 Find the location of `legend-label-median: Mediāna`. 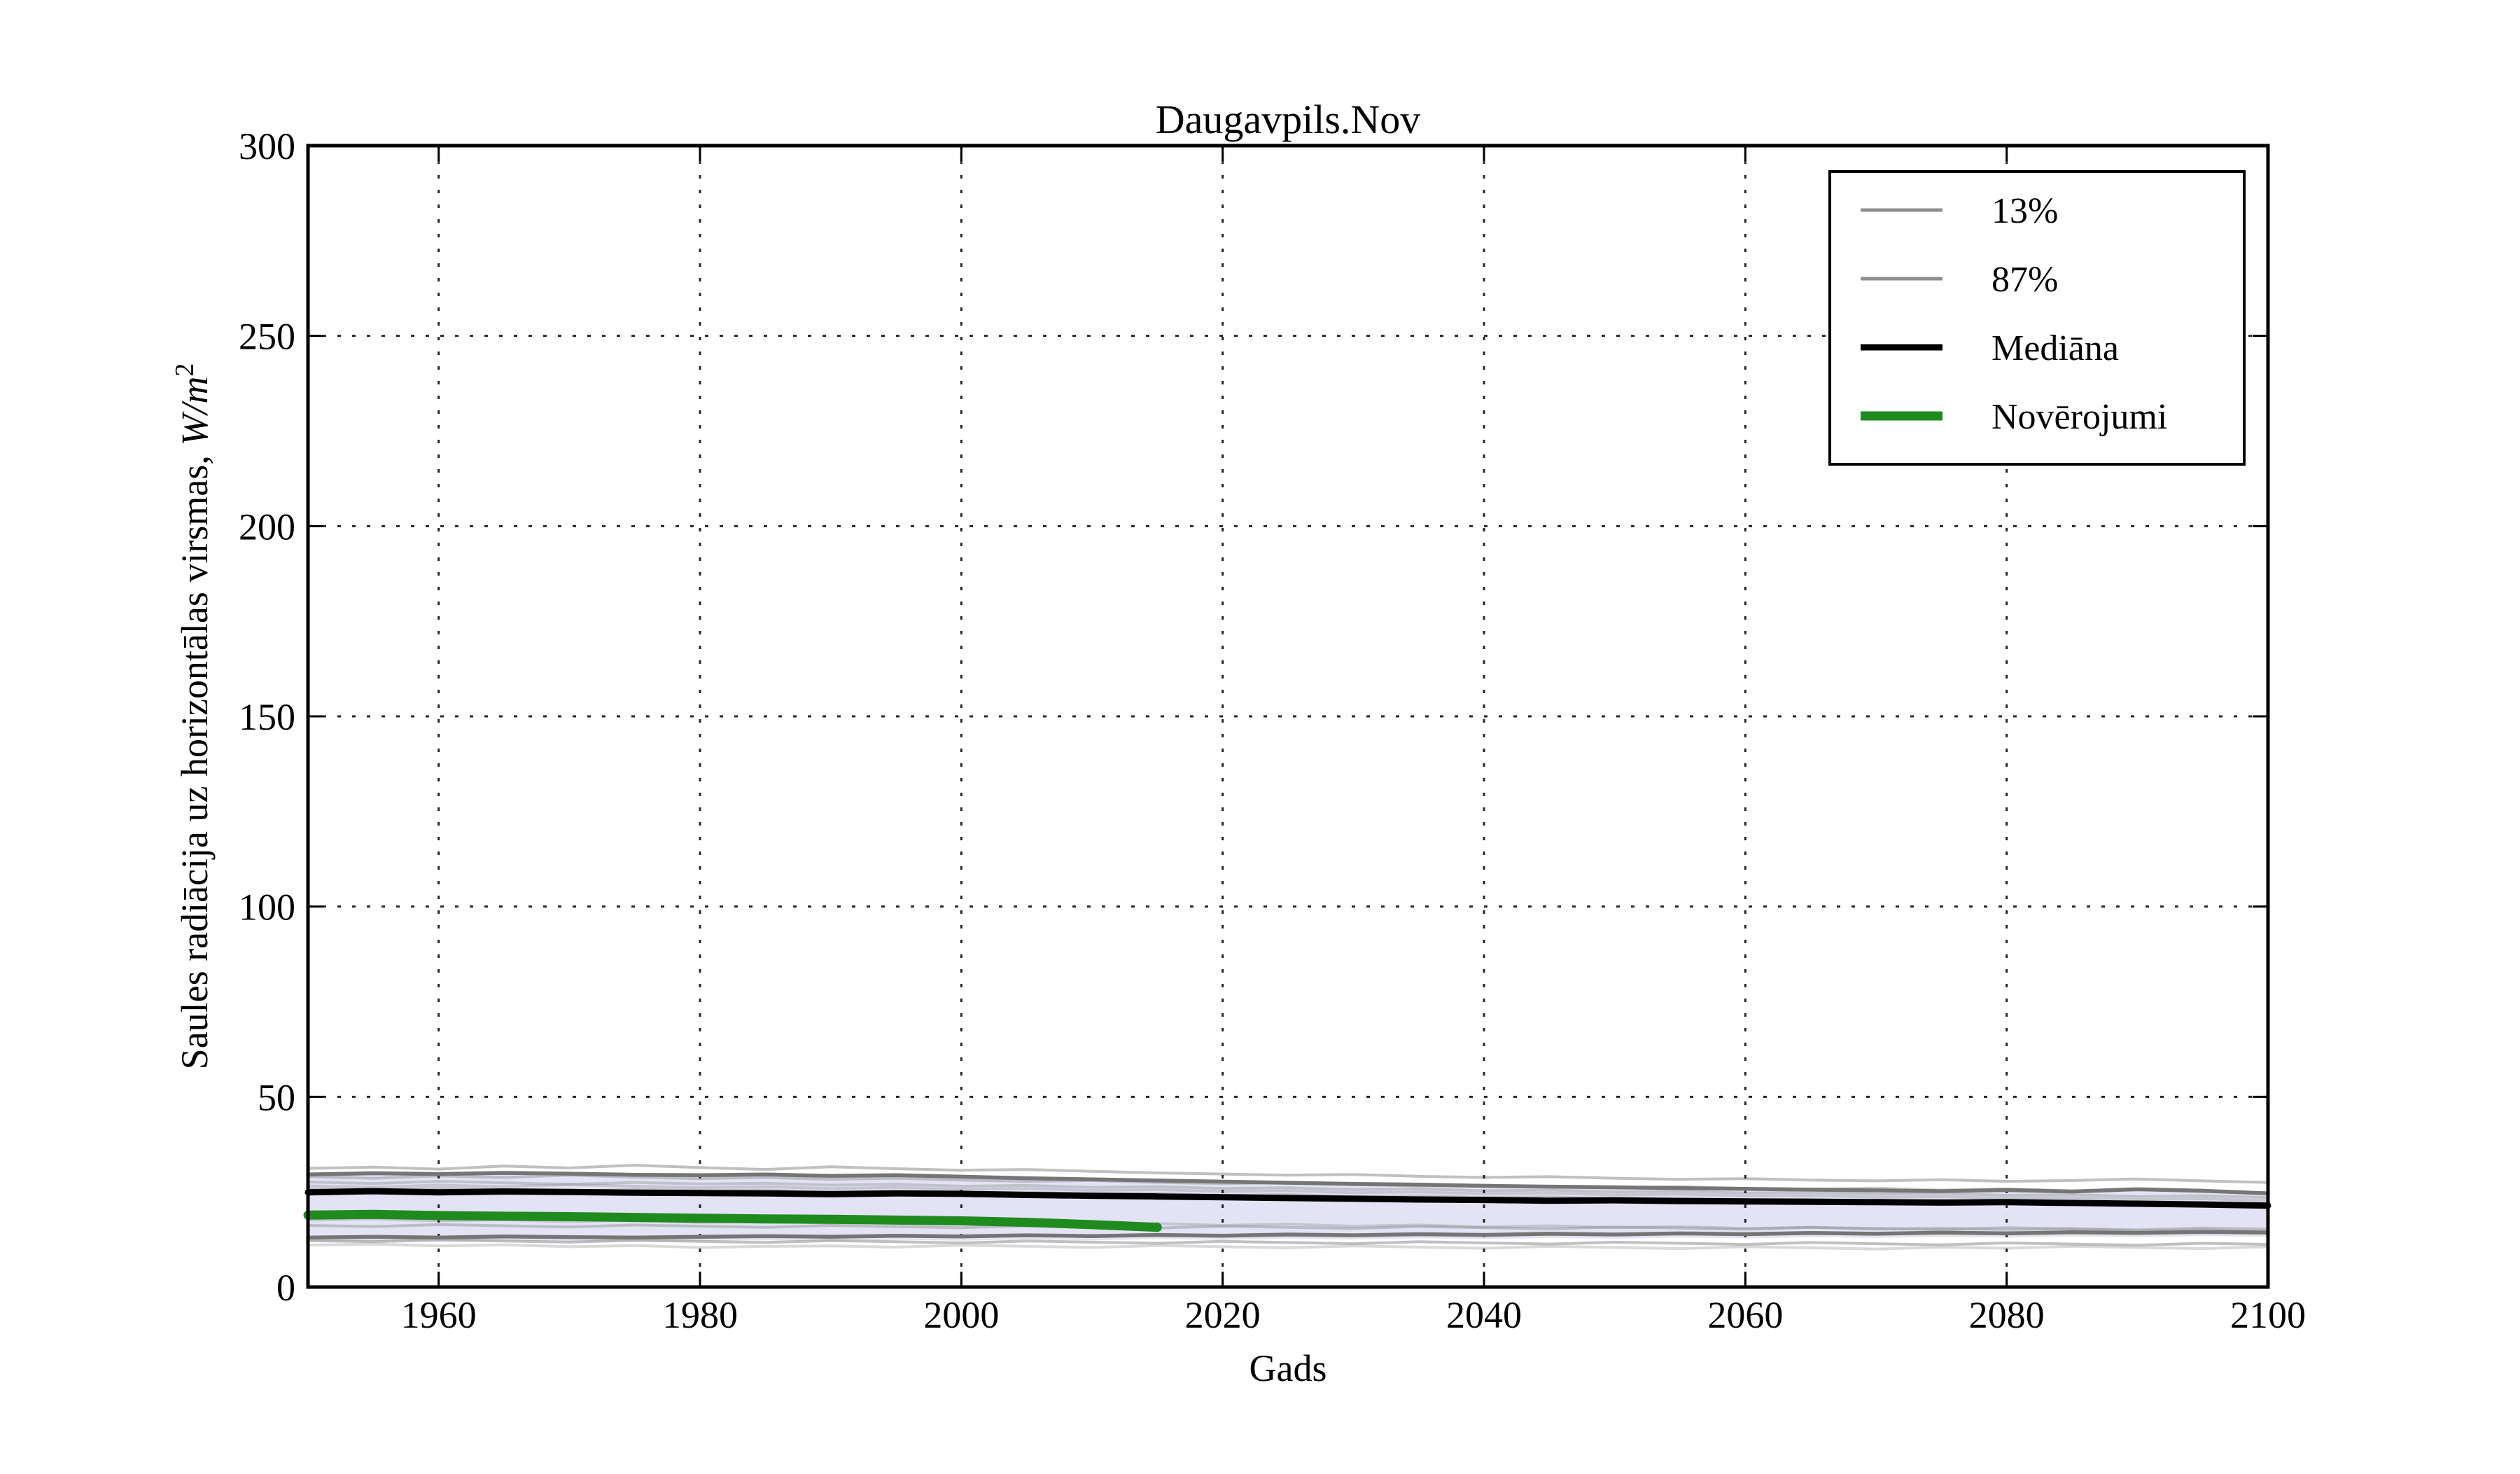

legend-label-median: Mediāna is located at coordinates (2055, 348).